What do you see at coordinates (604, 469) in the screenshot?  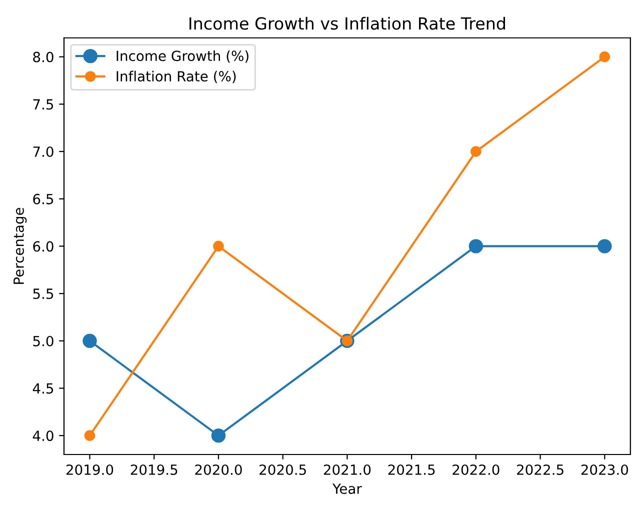 I see `x-tick-label: 2023.0` at bounding box center [604, 469].